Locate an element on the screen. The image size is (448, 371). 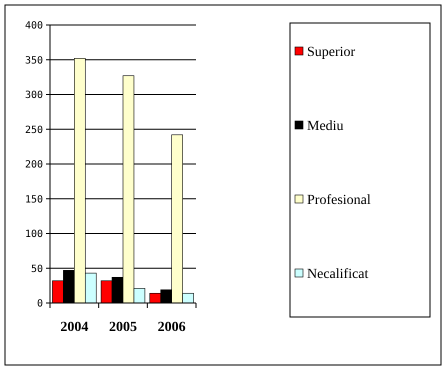
x-tick-label: 2005 is located at coordinates (123, 327).